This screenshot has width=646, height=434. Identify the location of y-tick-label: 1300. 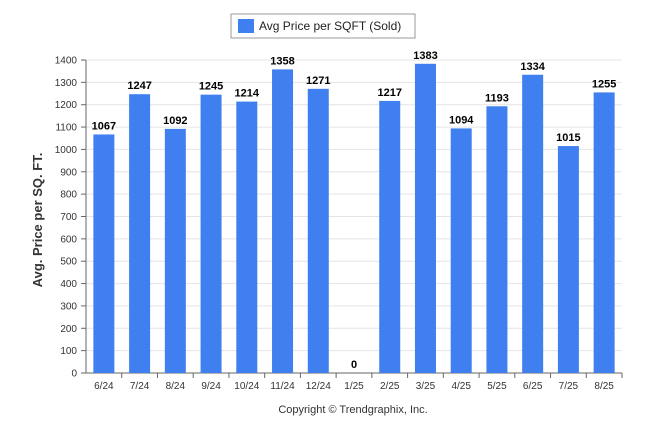
(66, 83).